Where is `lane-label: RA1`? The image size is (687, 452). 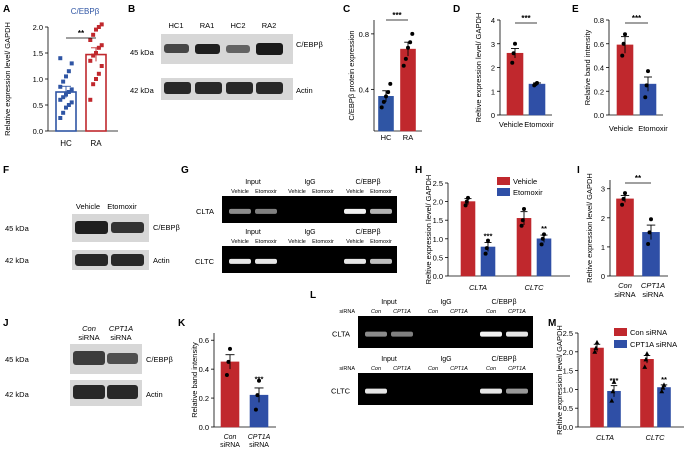 lane-label: RA1 is located at coordinates (207, 25).